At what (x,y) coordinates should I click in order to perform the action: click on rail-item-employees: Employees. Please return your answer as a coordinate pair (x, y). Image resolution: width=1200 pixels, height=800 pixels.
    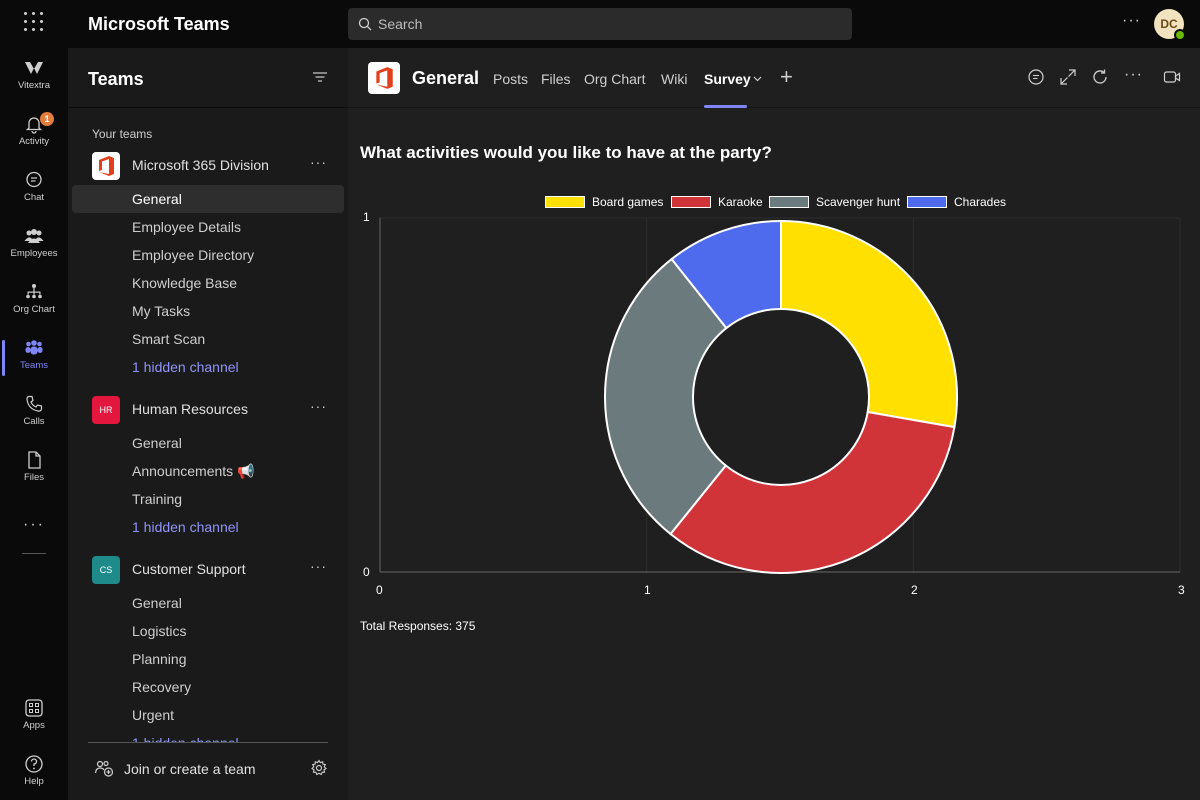
    Looking at the image, I should click on (34, 246).